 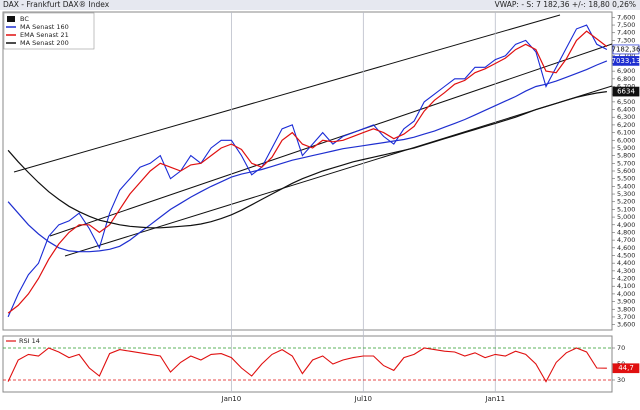 I want to click on value-tag-label: 7033,13, so click(x=626, y=61).